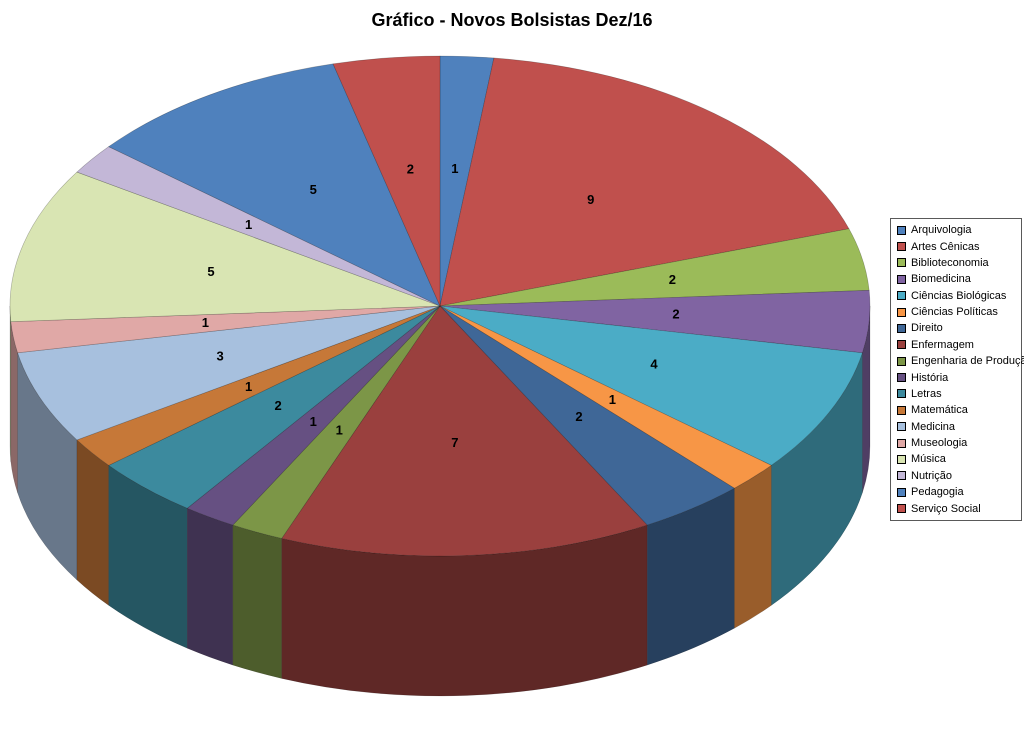  Describe the element at coordinates (956, 377) in the screenshot. I see `legend-item: História` at that location.